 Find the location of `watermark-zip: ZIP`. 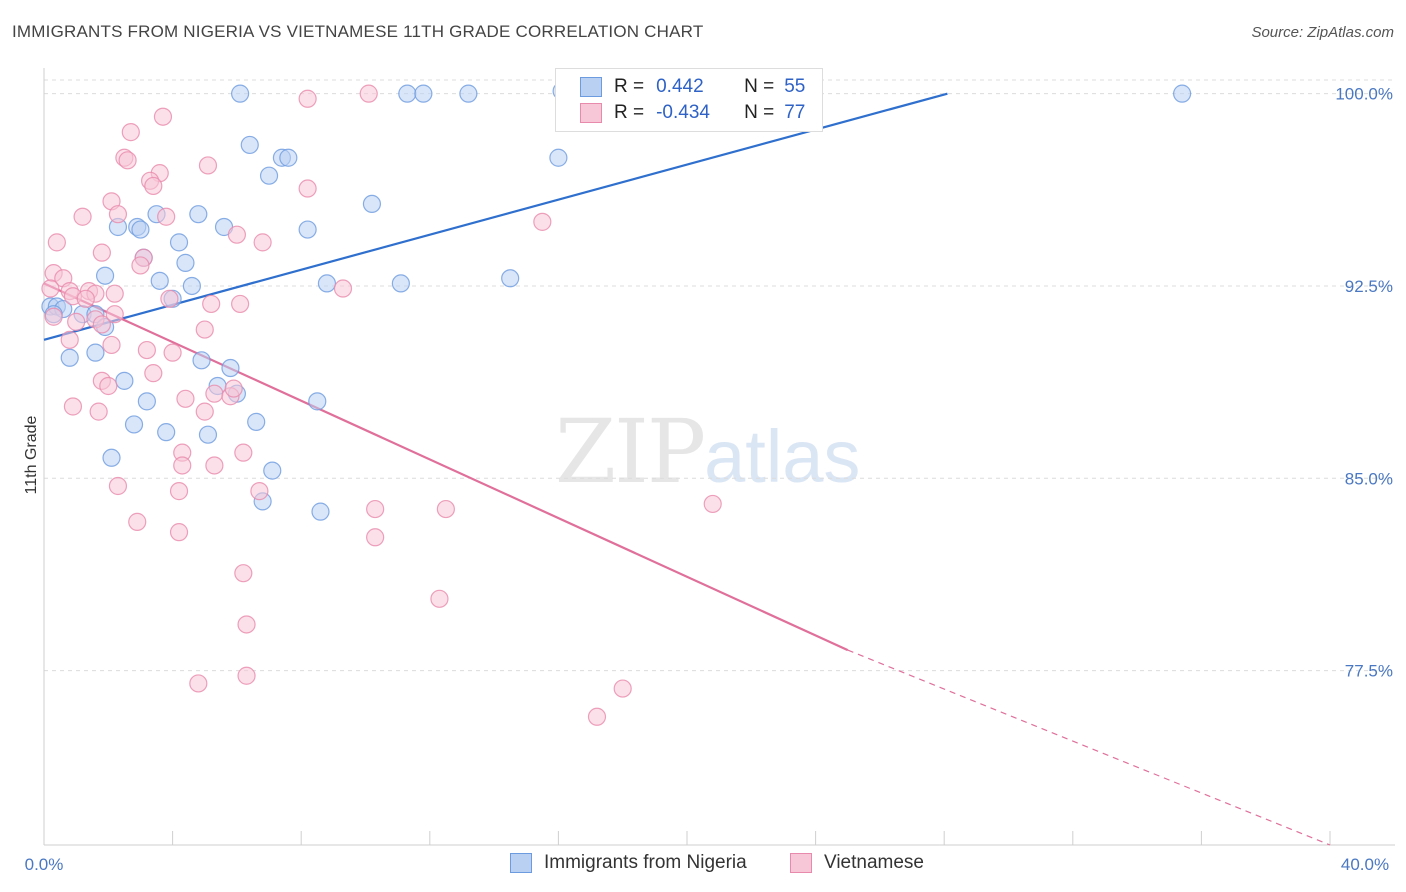

watermark-zip: ZIP is located at coordinates (630, 451).